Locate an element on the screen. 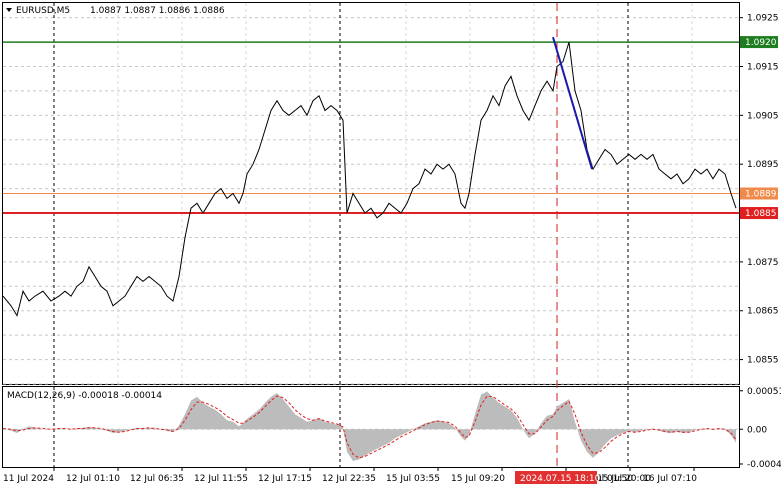 The image size is (781, 493). triangle-down-icon is located at coordinates (9, 10).